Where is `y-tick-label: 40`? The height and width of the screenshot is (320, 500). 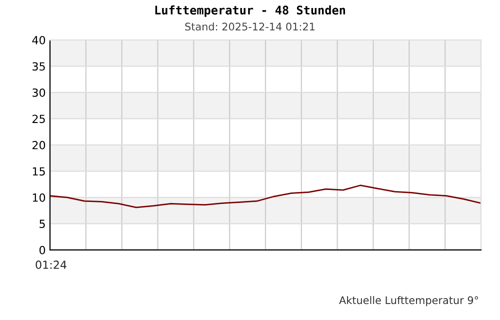 y-tick-label: 40 is located at coordinates (39, 40).